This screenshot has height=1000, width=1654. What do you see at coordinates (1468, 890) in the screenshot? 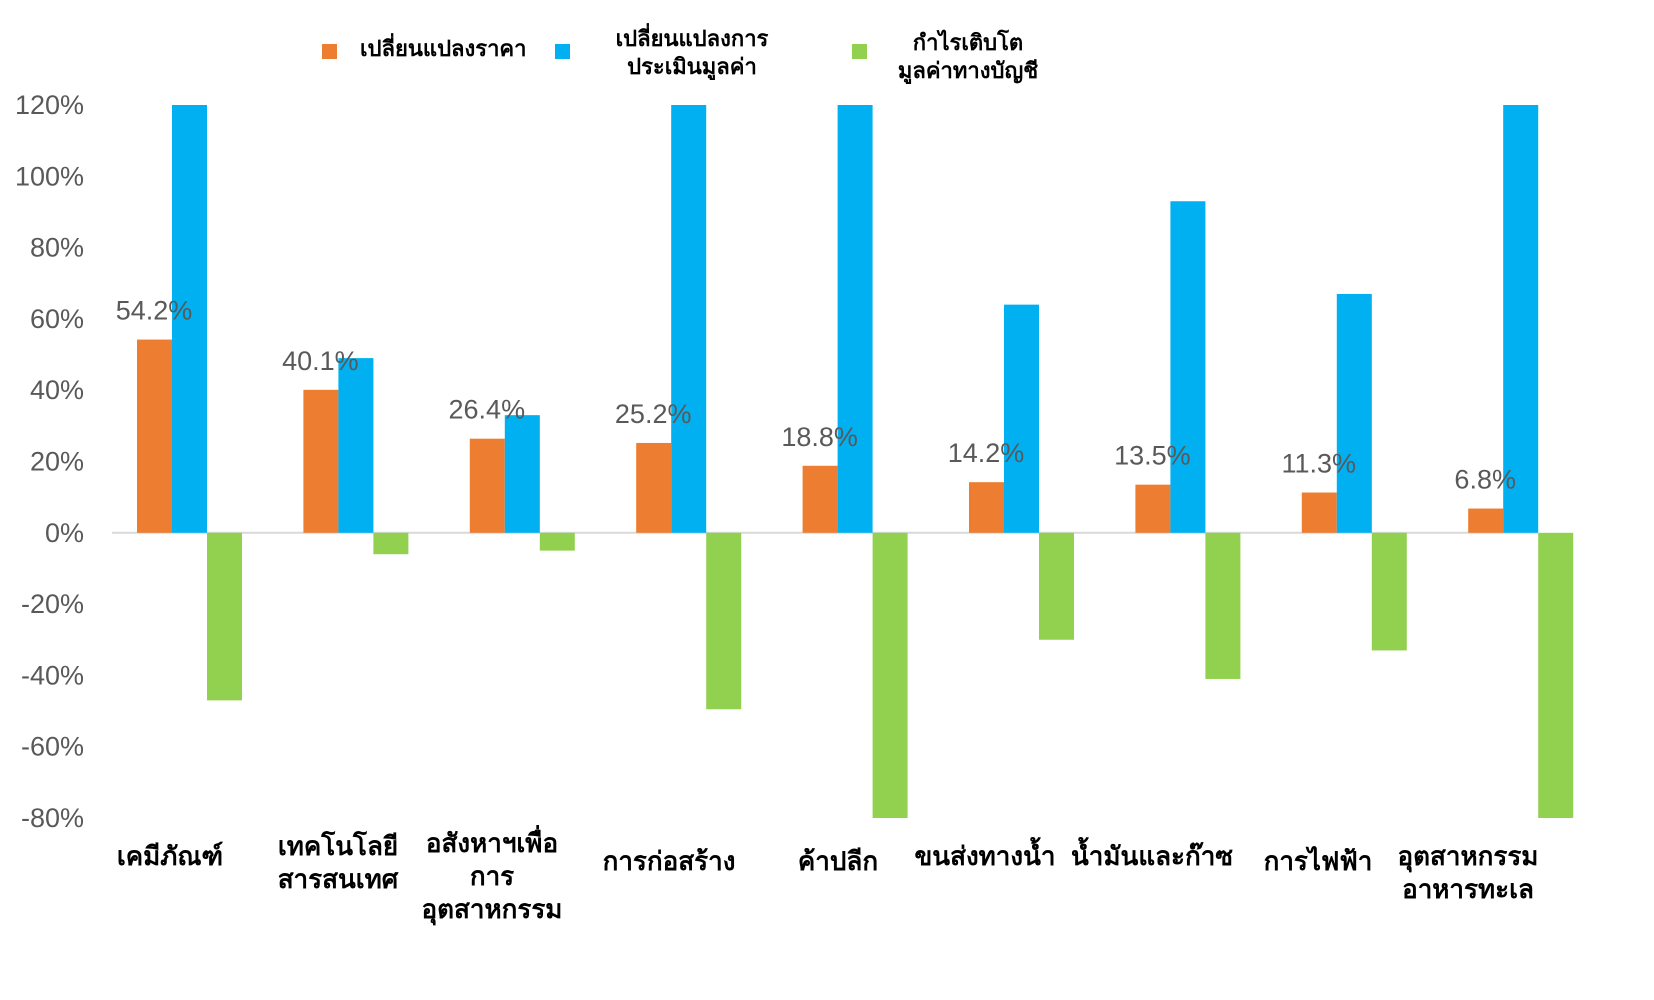
I see `category-label: อาหารทะเล` at bounding box center [1468, 890].